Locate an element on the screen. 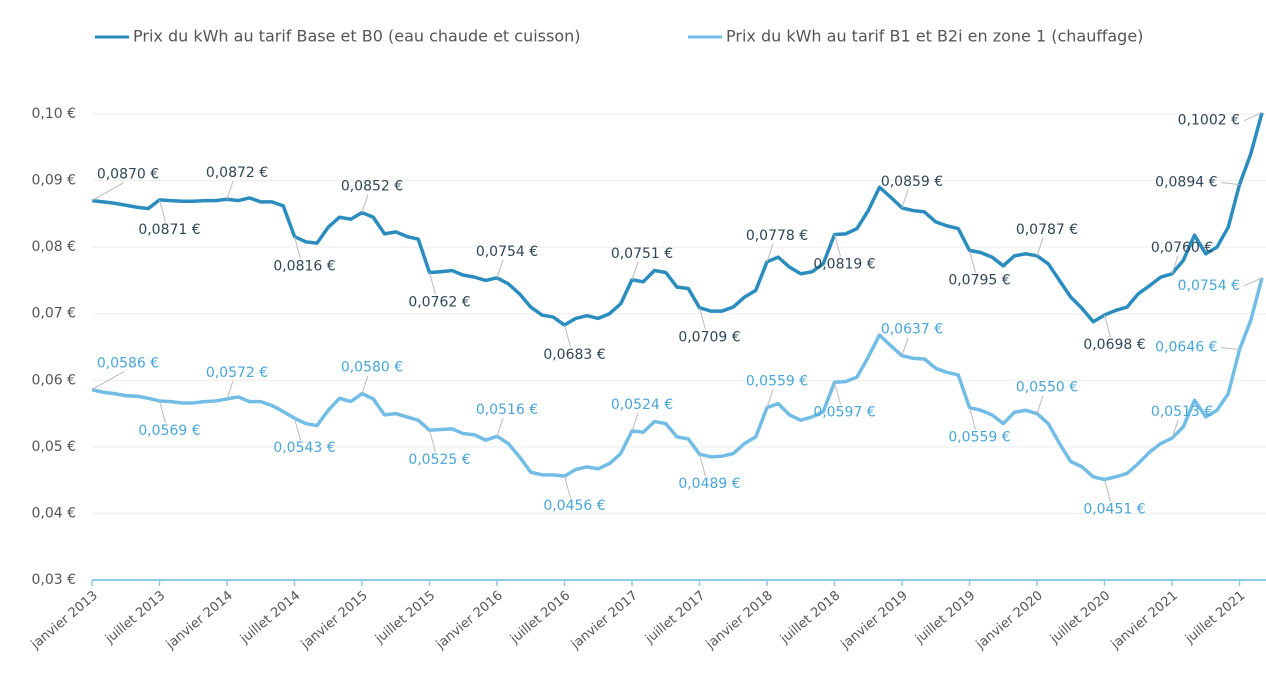 This screenshot has width=1266, height=675. x-tick-label: janvier 2016 is located at coordinates (469, 620).